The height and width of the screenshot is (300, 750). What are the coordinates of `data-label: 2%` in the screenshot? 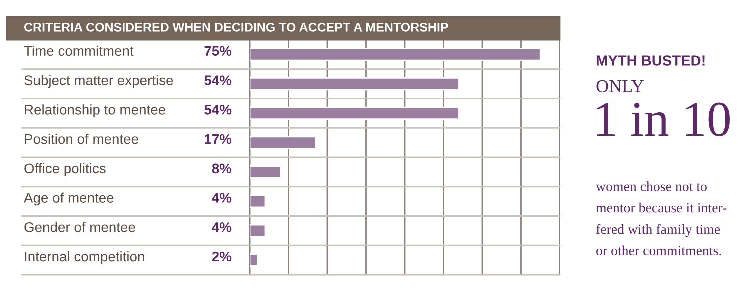 It's located at (222, 257).